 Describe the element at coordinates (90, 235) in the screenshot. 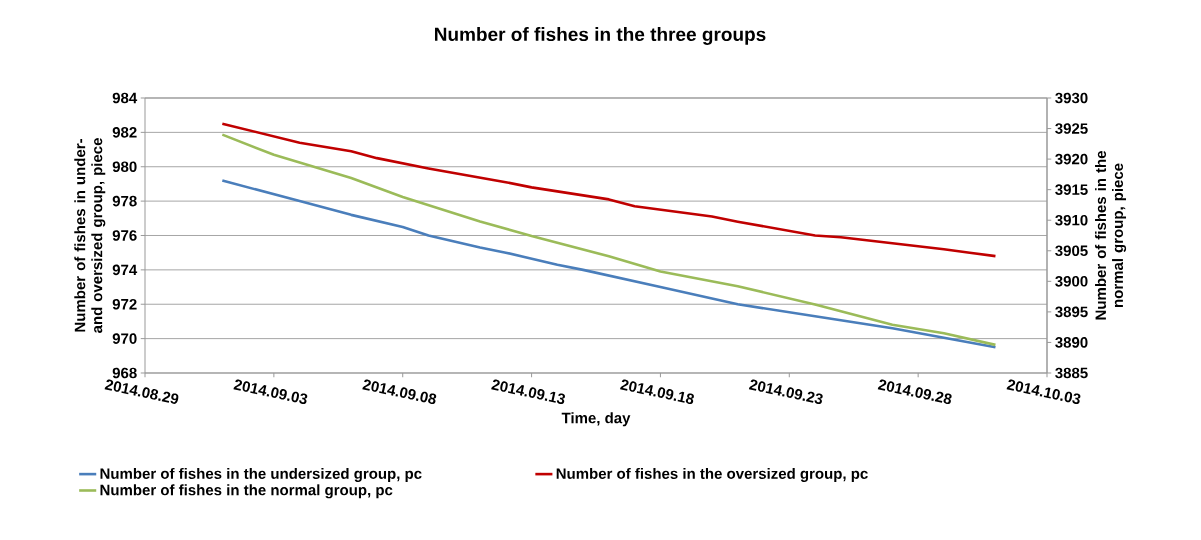

I see `y-axis-title: Number of fishes in under- and oversized group, piece` at that location.